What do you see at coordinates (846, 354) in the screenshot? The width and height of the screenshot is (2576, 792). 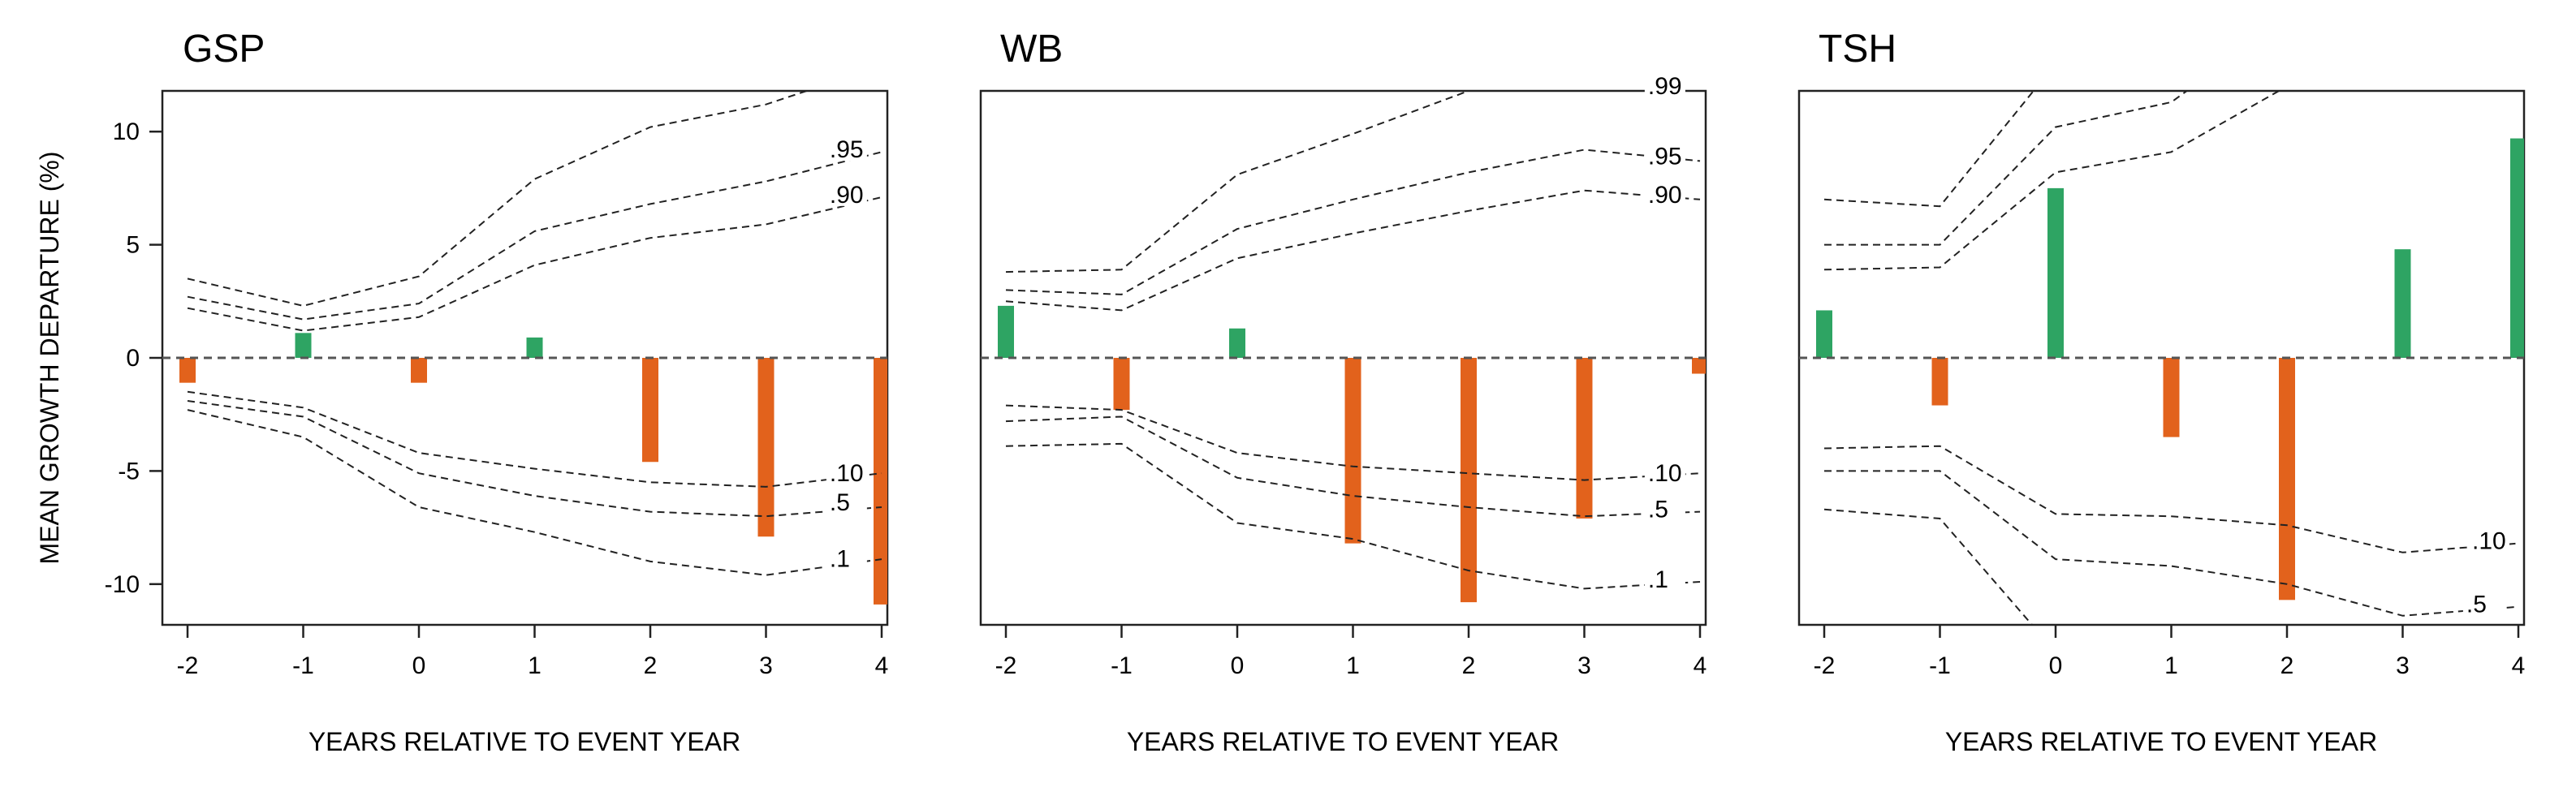 I see `percentile-labels: .1 .5.10 .90 .95` at bounding box center [846, 354].